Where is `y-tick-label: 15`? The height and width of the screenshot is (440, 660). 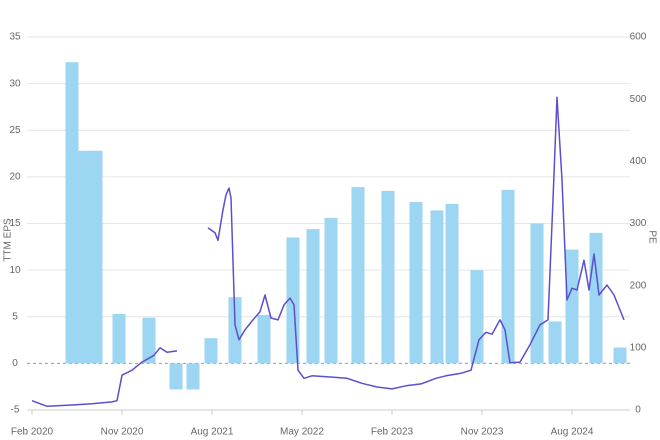
y-tick-label: 15 is located at coordinates (15, 223).